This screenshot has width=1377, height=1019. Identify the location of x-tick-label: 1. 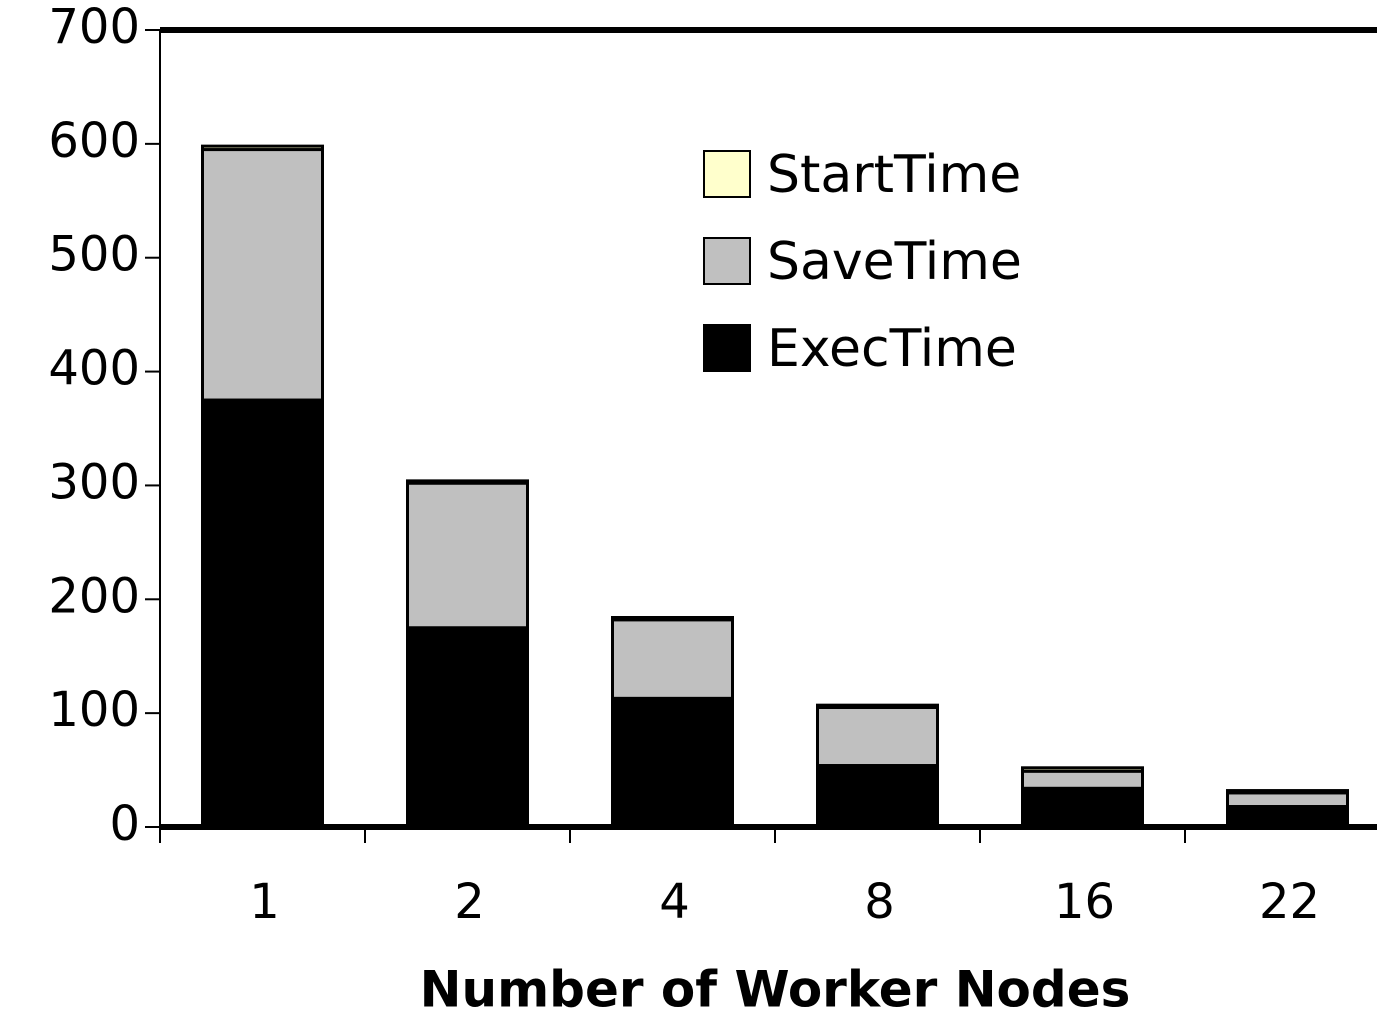
(264, 902).